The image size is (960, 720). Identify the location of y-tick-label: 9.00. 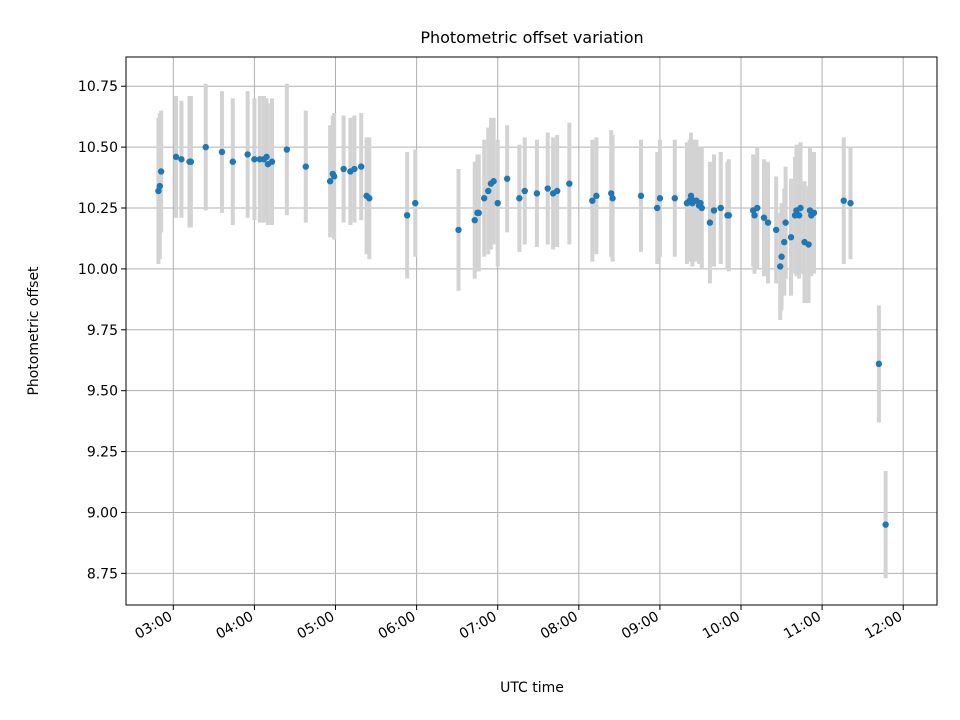
(102, 513).